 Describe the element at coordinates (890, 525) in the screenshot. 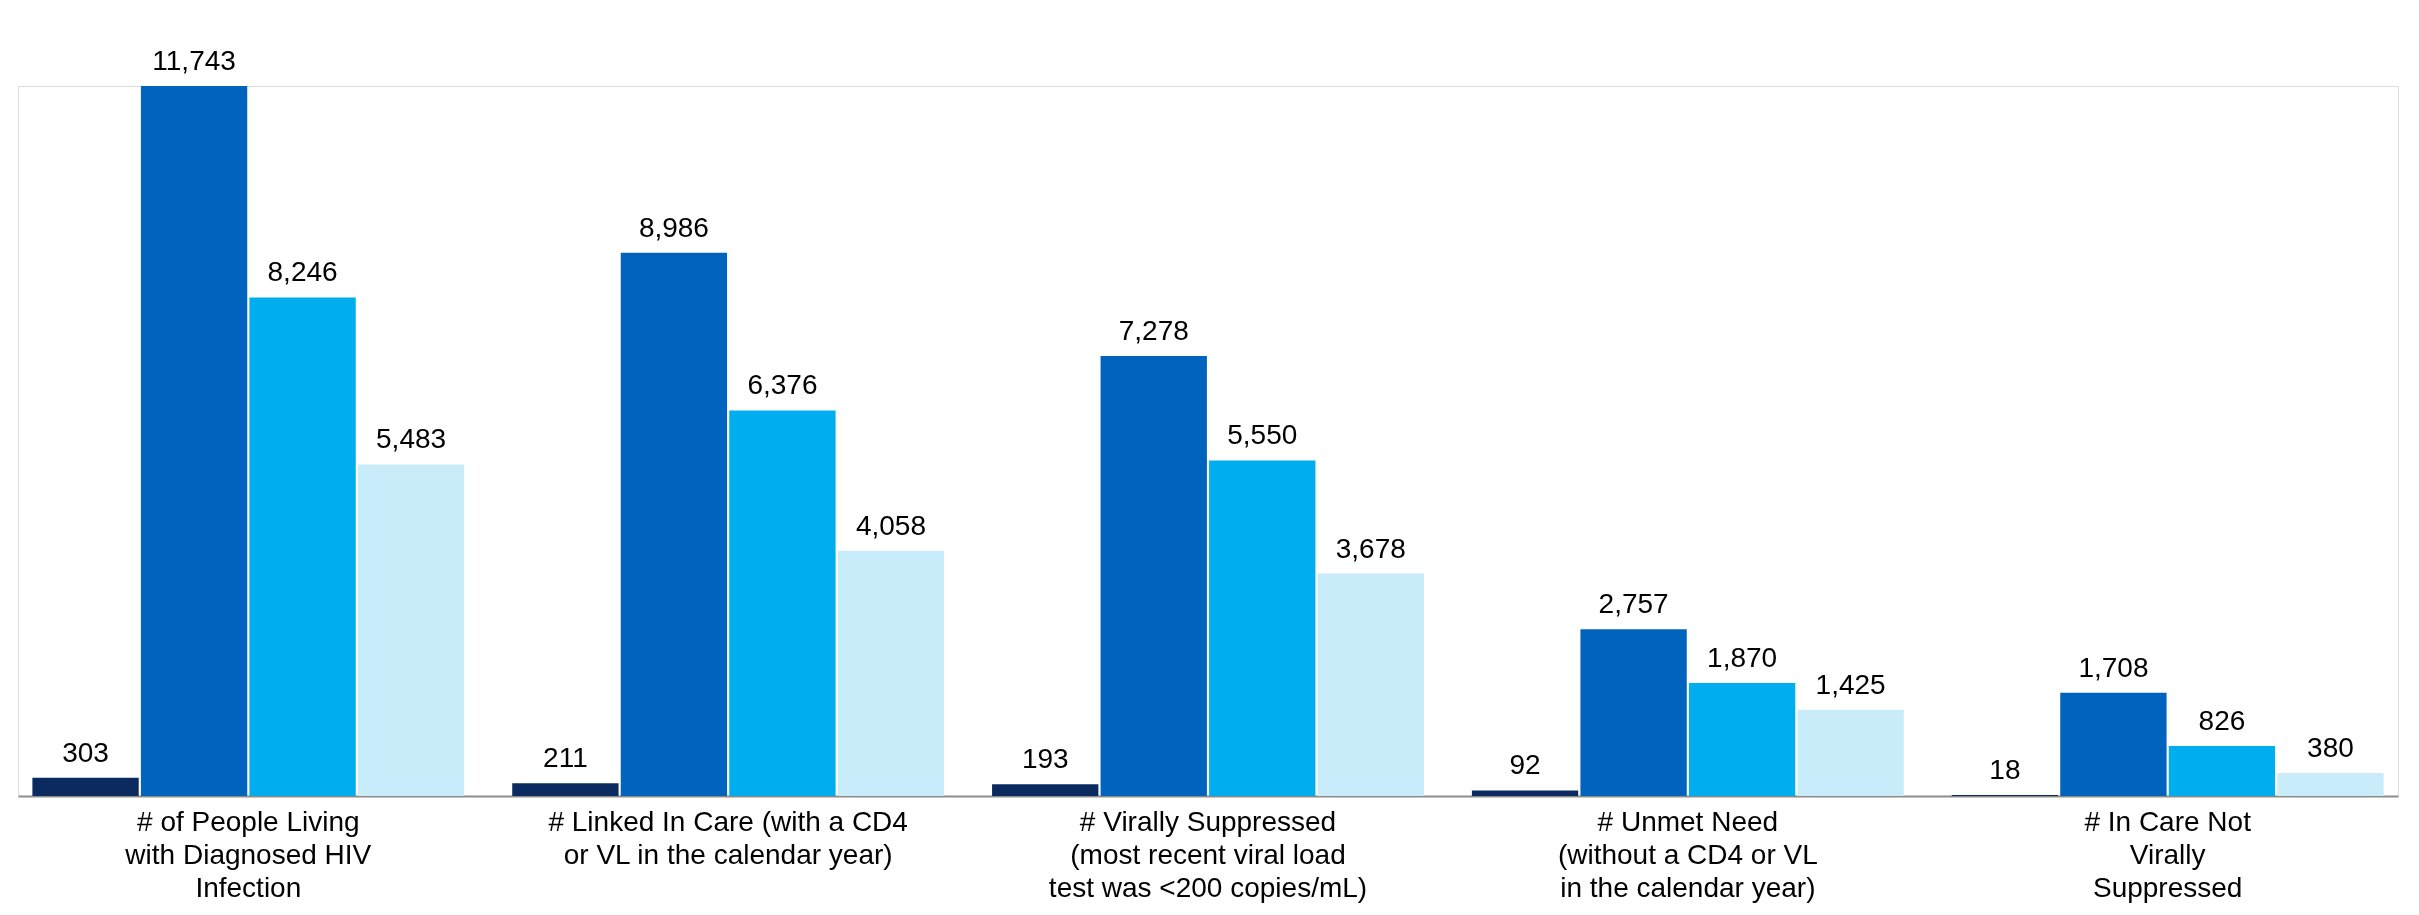

I see `data-label: 4,058` at that location.